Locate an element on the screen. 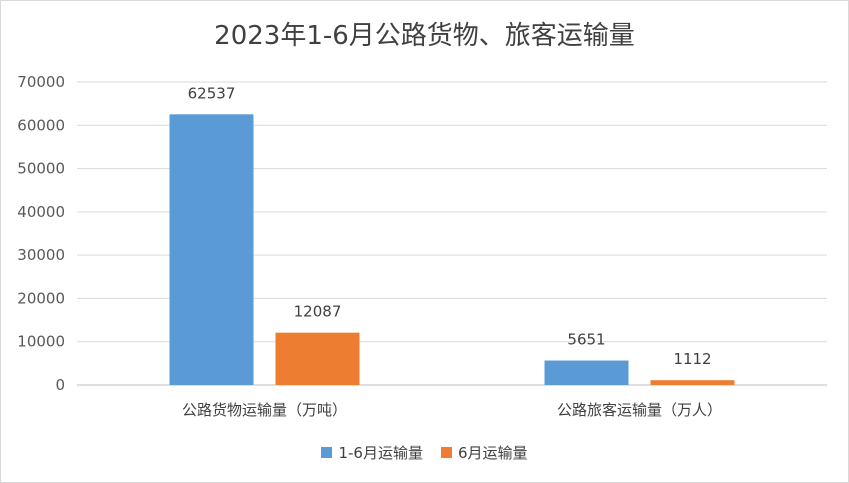  y-tick-label: 10000 is located at coordinates (41, 342).